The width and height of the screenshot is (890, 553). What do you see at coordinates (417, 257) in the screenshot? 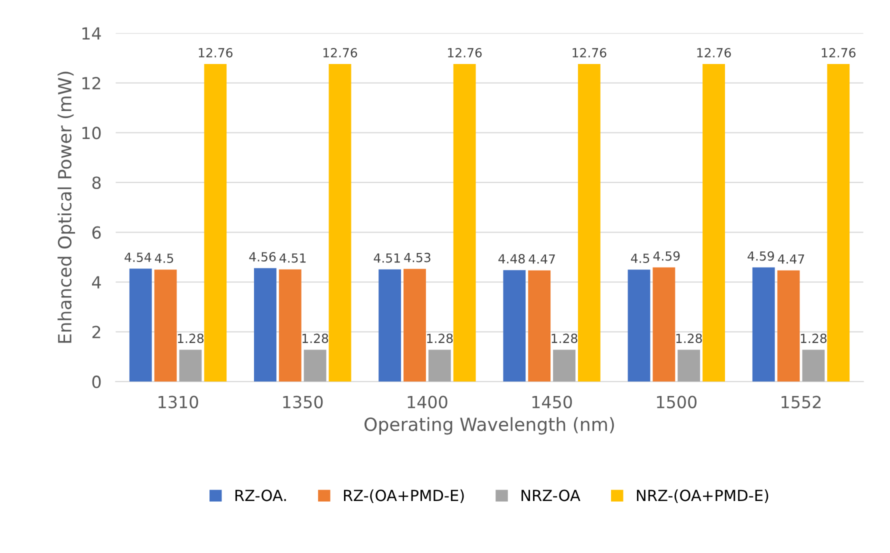
I see `data-label: 4.53` at bounding box center [417, 257].